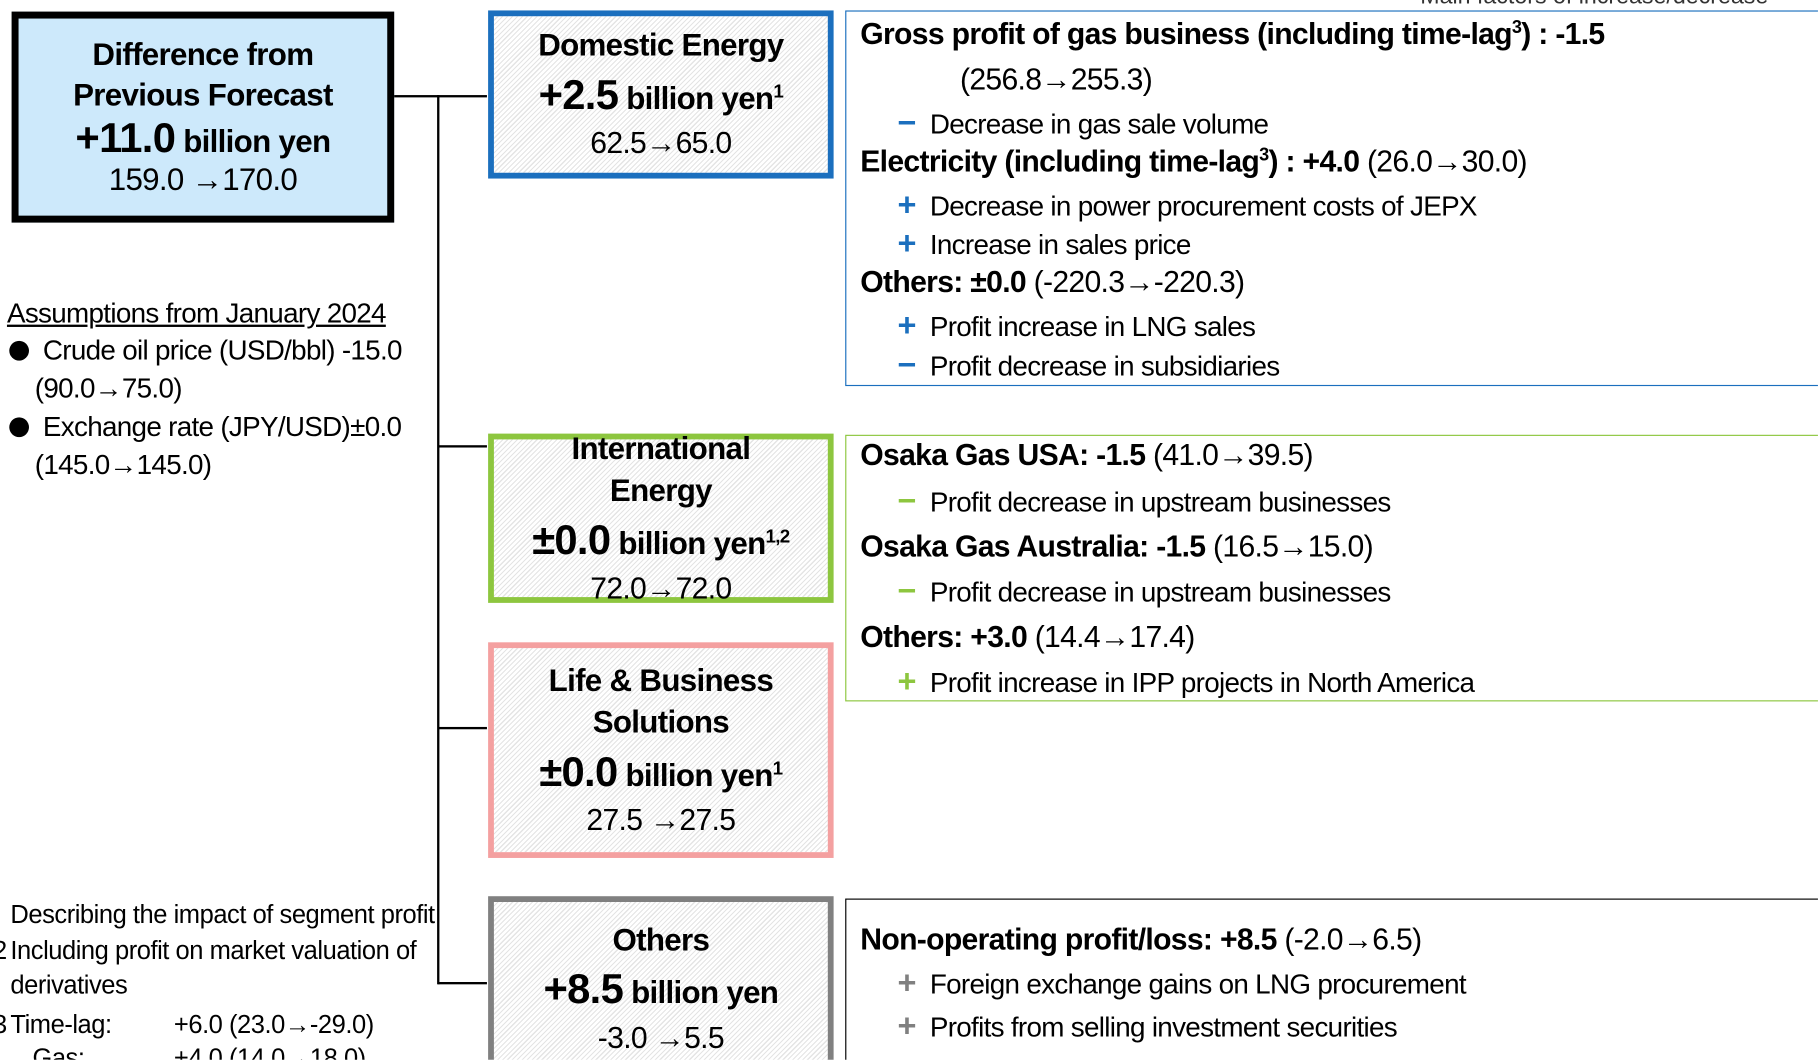  Describe the element at coordinates (3, 951) in the screenshot. I see `footnote-mark: 2` at that location.